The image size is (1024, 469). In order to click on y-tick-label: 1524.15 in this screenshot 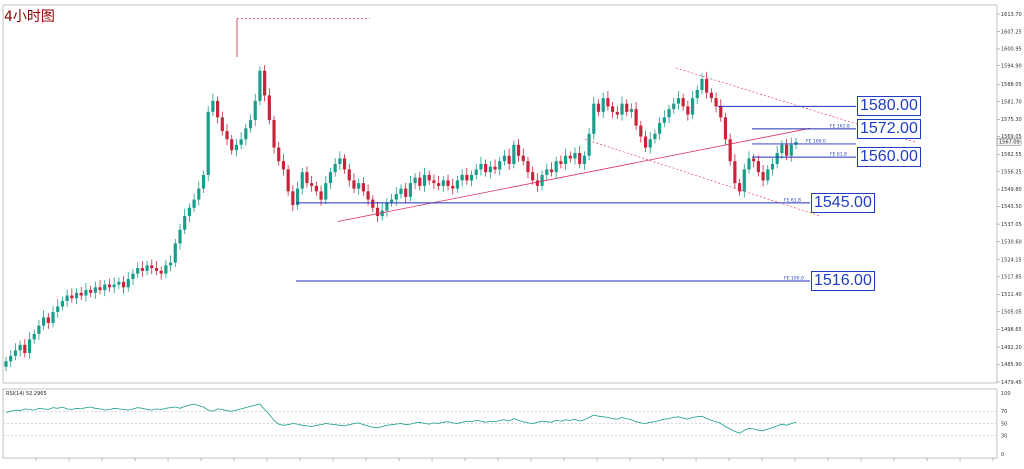, I will do `click(1011, 260)`.